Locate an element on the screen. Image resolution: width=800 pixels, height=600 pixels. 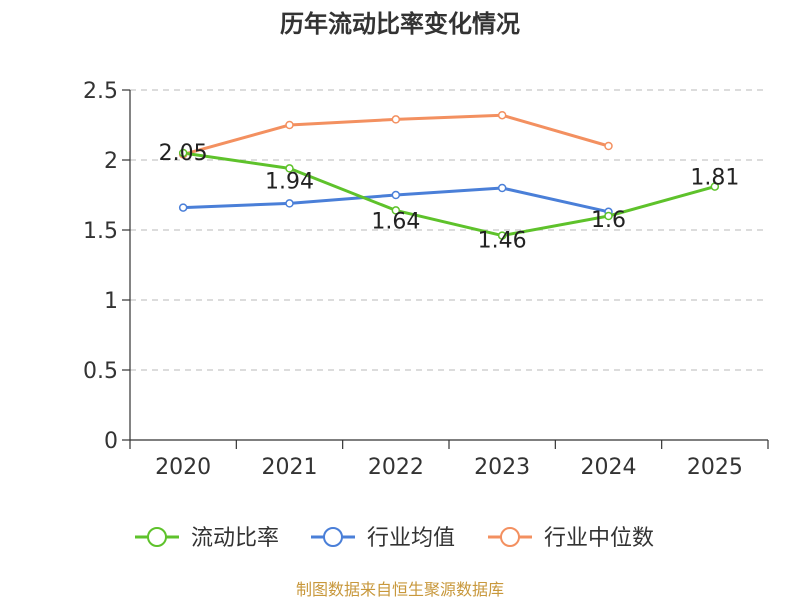
point-2-2022 is located at coordinates (396, 119).